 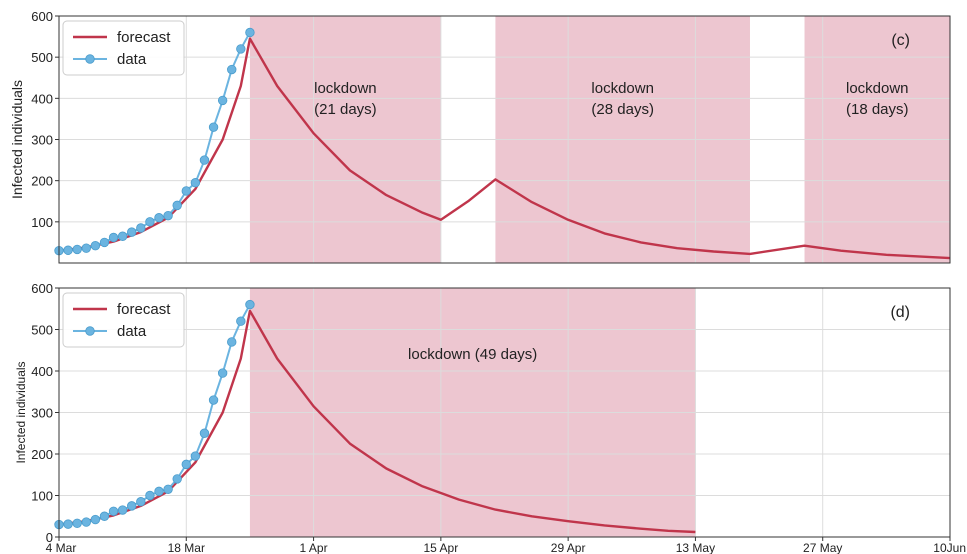 What do you see at coordinates (822, 547) in the screenshot?
I see `x-tick-label: 27 May` at bounding box center [822, 547].